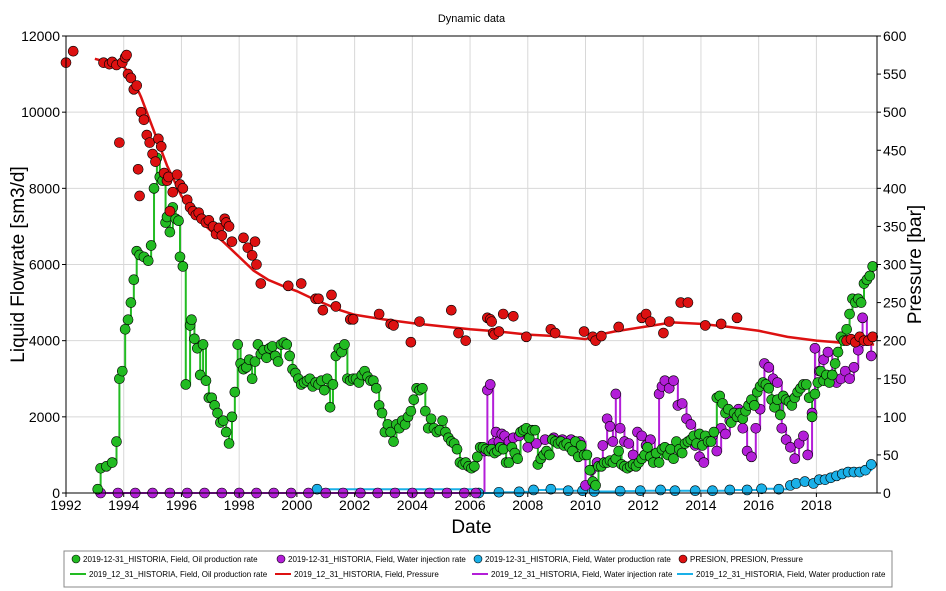 This screenshot has height=591, width=946. What do you see at coordinates (44, 417) in the screenshot?
I see `left-y-tick-label: 2000` at bounding box center [44, 417].